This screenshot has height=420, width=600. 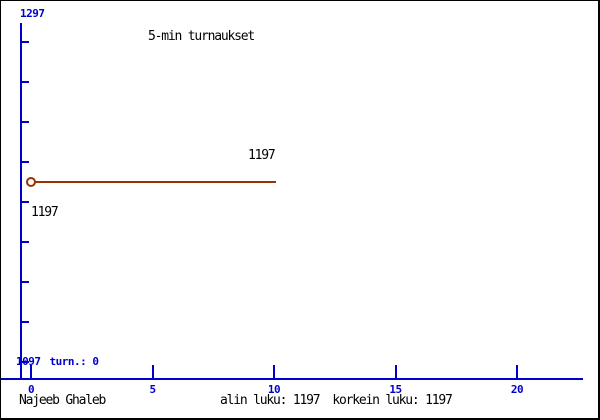 What do you see at coordinates (392, 400) in the screenshot?
I see `stat-max-label: korkein luku: 1197` at bounding box center [392, 400].